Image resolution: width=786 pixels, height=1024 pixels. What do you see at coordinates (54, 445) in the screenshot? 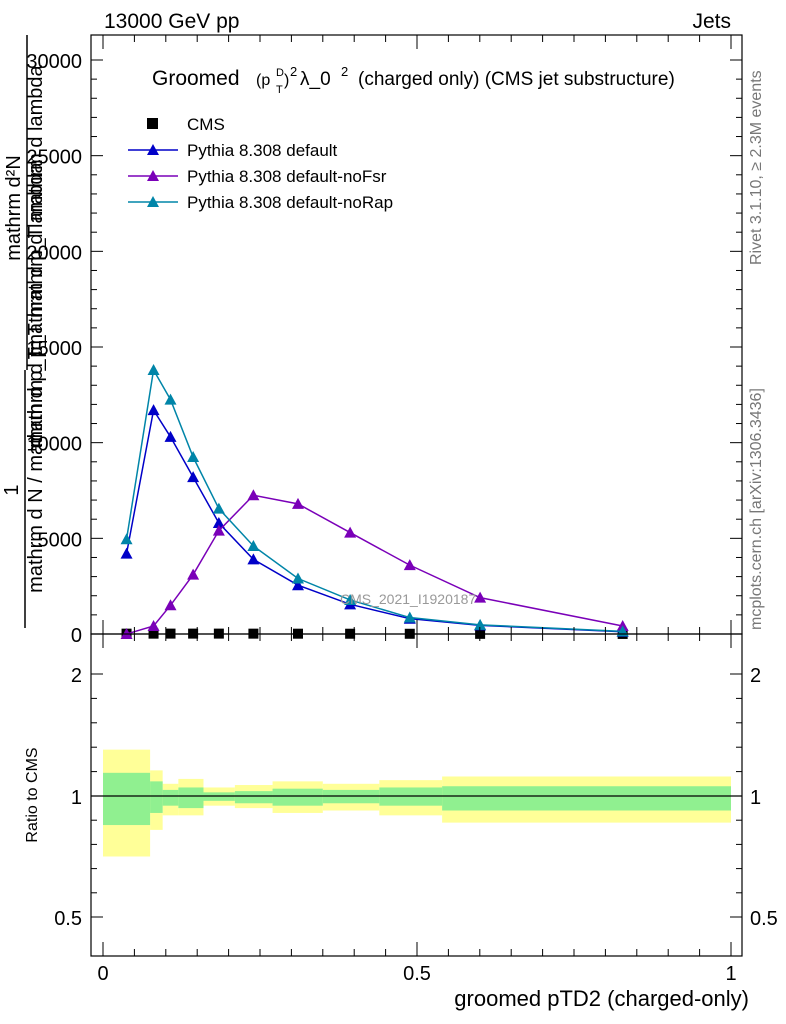
I see `main-y-tick-label: 10000` at bounding box center [54, 445].